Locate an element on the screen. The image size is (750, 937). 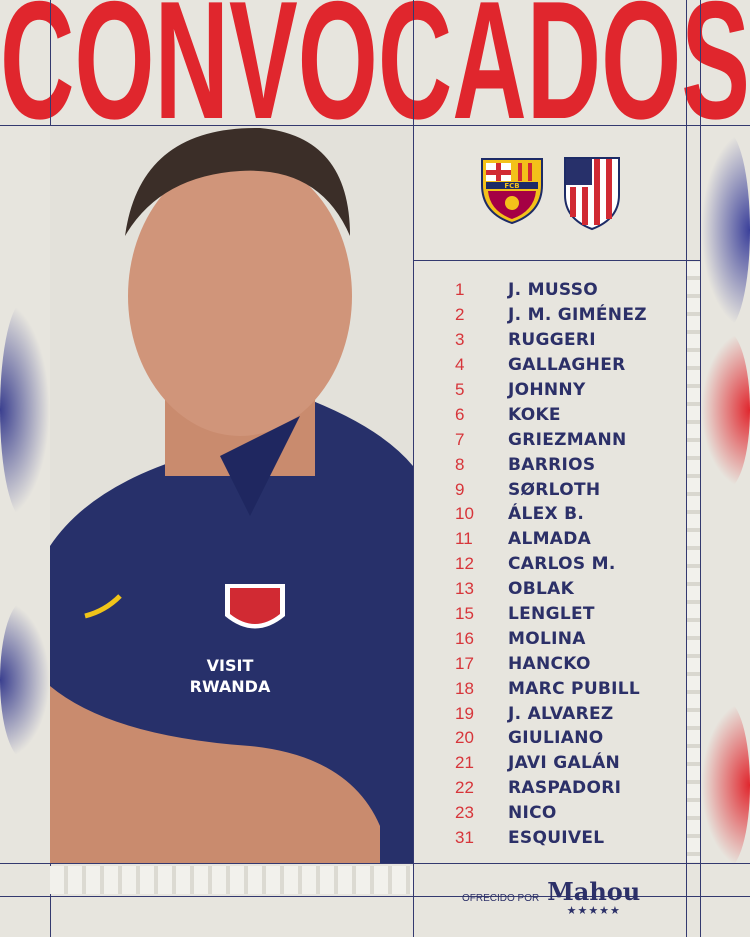
squad-row: 8 BARRIOS is located at coordinates (567, 464).